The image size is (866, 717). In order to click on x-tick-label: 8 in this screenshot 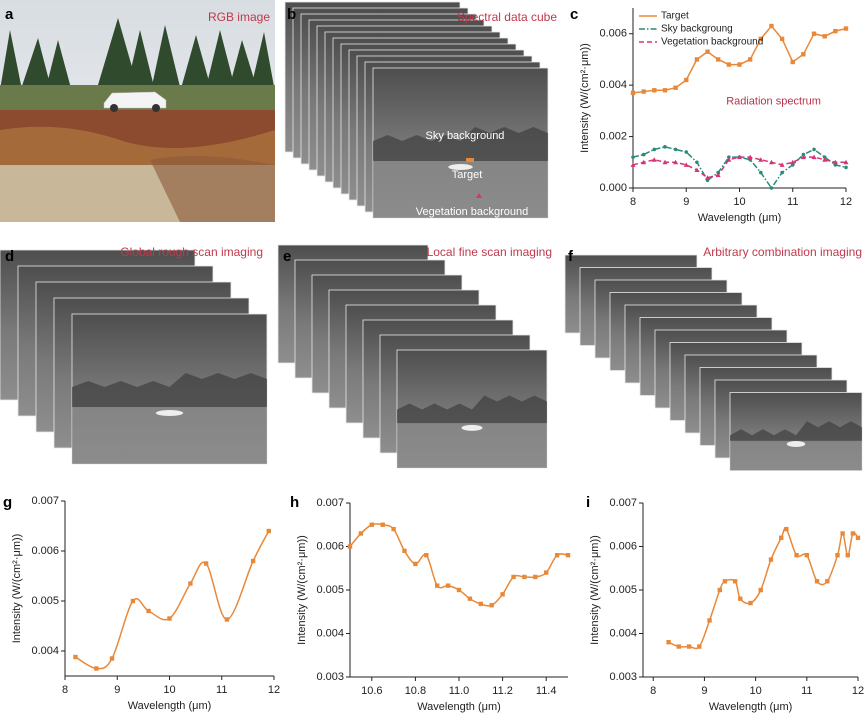, I will do `click(633, 202)`.